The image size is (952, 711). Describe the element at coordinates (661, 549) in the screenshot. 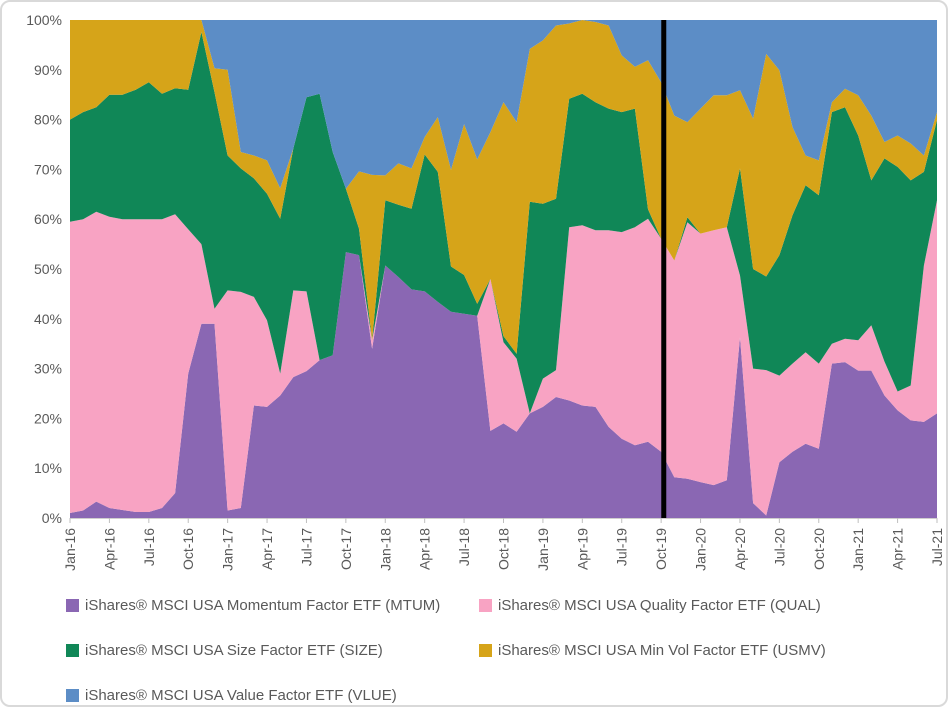

I see `x-axis-label: Oct-19` at that location.